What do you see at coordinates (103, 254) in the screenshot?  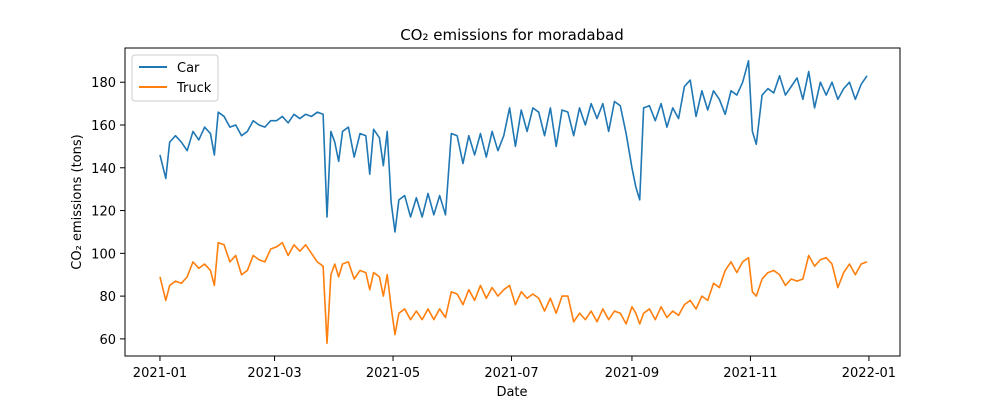 I see `y-tick-label: 100` at bounding box center [103, 254].